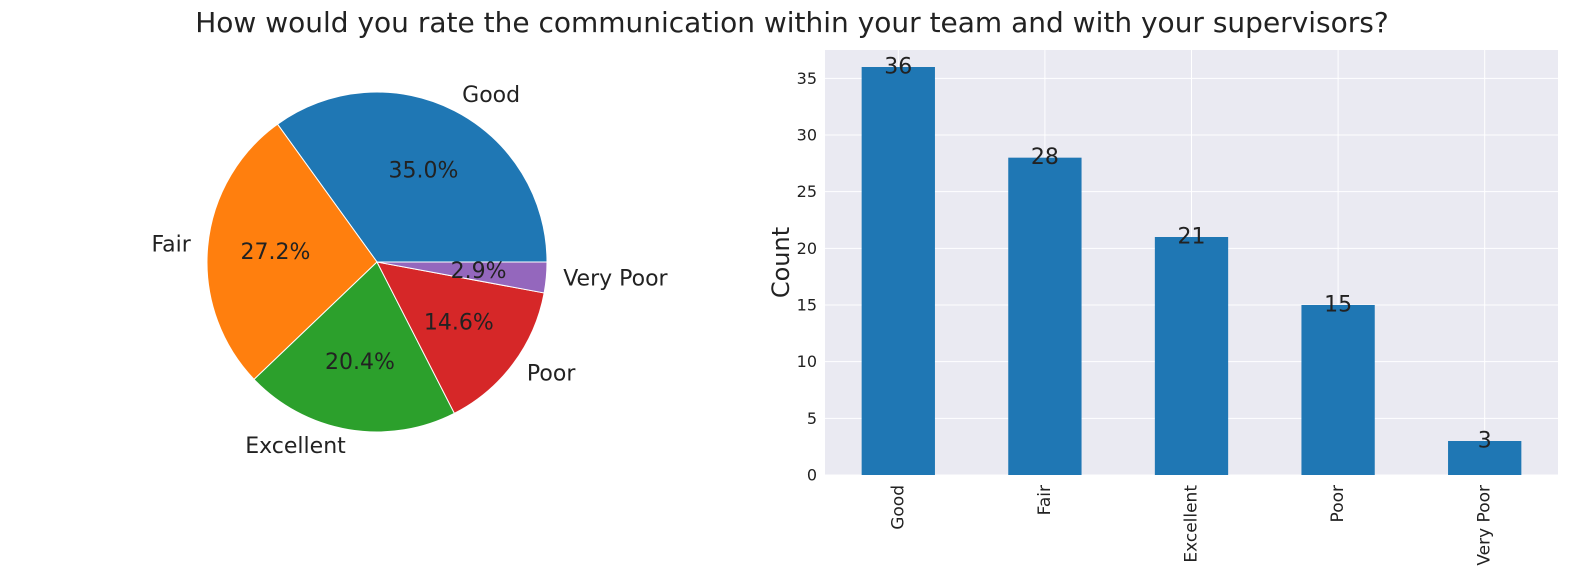 This screenshot has height=576, width=1584. What do you see at coordinates (1045, 316) in the screenshot?
I see `bar-fair` at bounding box center [1045, 316].